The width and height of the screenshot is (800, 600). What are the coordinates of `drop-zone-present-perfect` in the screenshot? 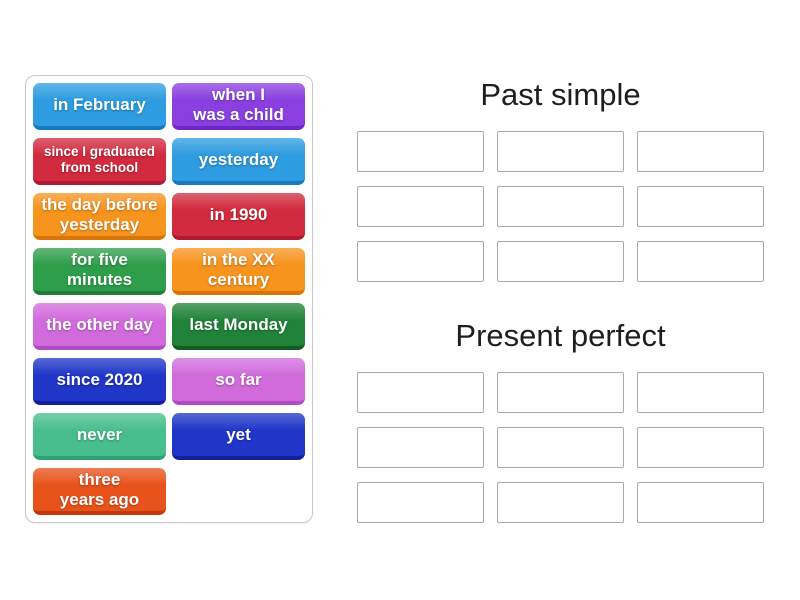 It's located at (560, 447).